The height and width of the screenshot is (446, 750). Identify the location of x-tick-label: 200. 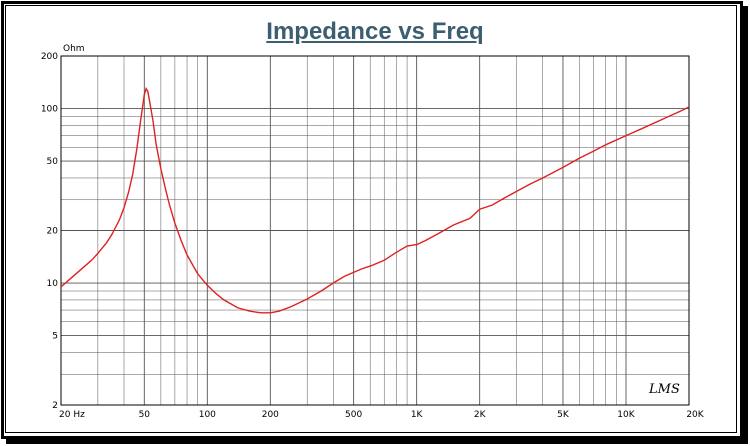
(270, 415).